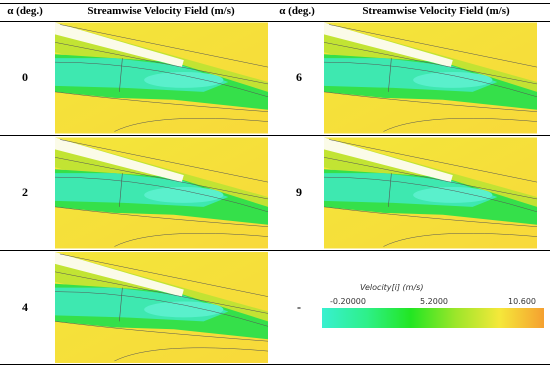 The width and height of the screenshot is (550, 370). Describe the element at coordinates (25, 192) in the screenshot. I see `angle: 2` at that location.